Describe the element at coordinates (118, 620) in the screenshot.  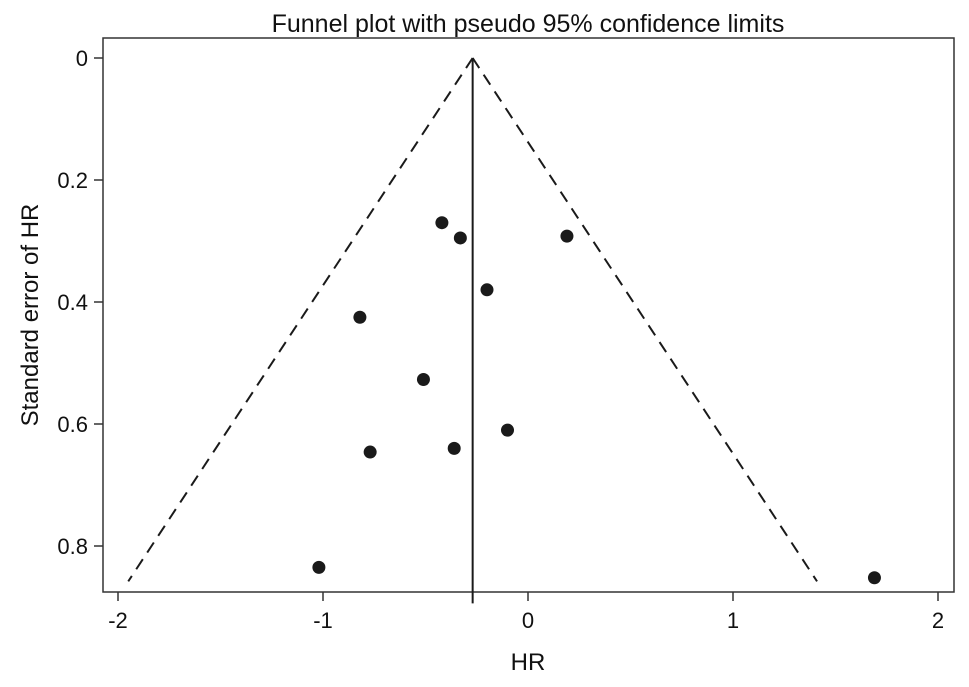
I see `x-tick-label: -2` at that location.